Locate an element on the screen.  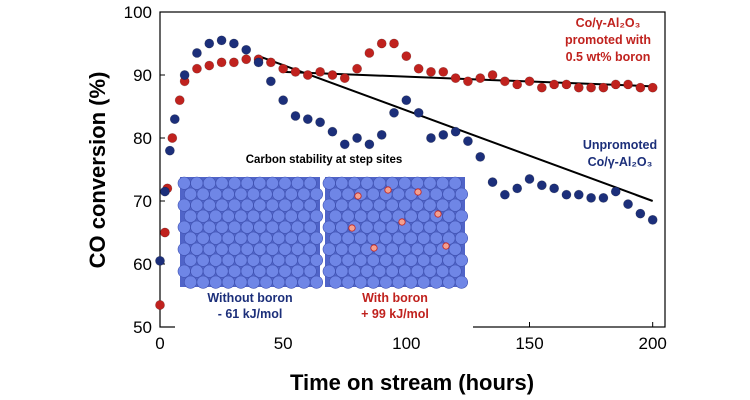
x-tick-label: 100 is located at coordinates (406, 343).